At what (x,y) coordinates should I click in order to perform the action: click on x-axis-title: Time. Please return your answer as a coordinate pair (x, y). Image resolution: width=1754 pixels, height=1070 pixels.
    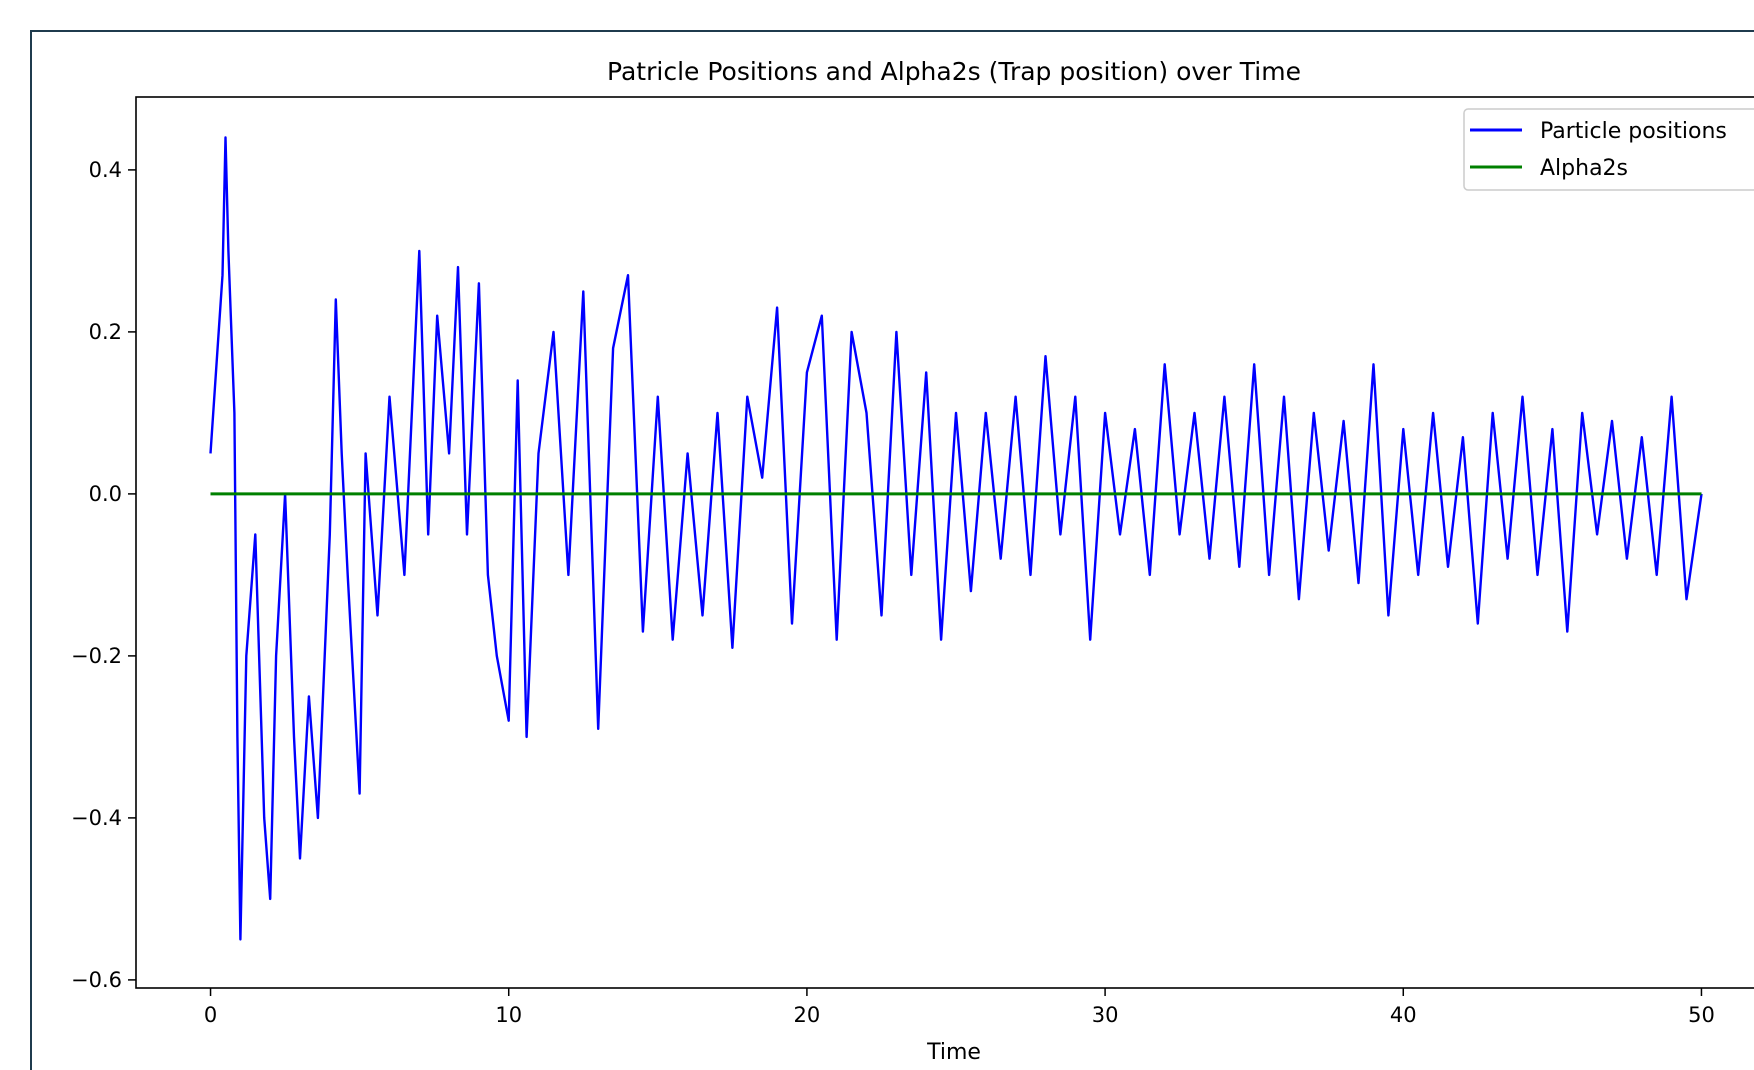
    Looking at the image, I should click on (953, 1052).